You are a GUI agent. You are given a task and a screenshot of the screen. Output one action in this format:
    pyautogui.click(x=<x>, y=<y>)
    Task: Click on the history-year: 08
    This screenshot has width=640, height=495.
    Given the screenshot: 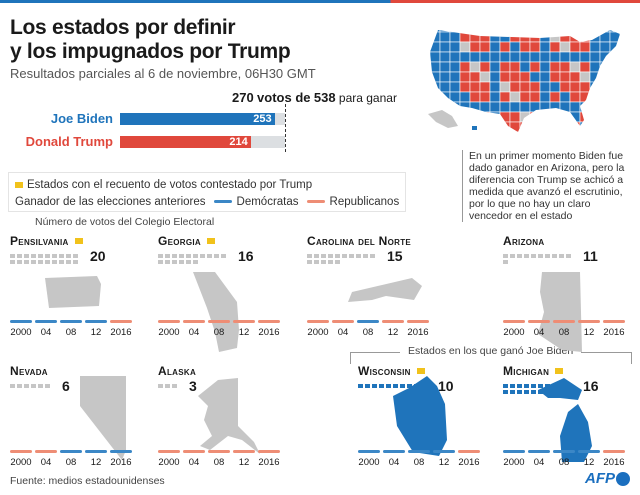 What is the action you would take?
    pyautogui.click(x=219, y=329)
    